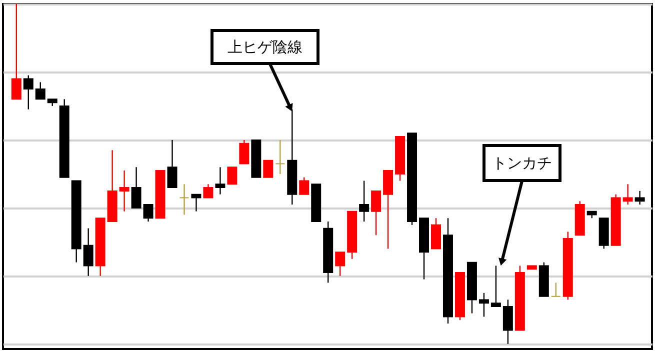  Describe the element at coordinates (265, 47) in the screenshot. I see `annotation: 上ヒゲ陰線` at that location.